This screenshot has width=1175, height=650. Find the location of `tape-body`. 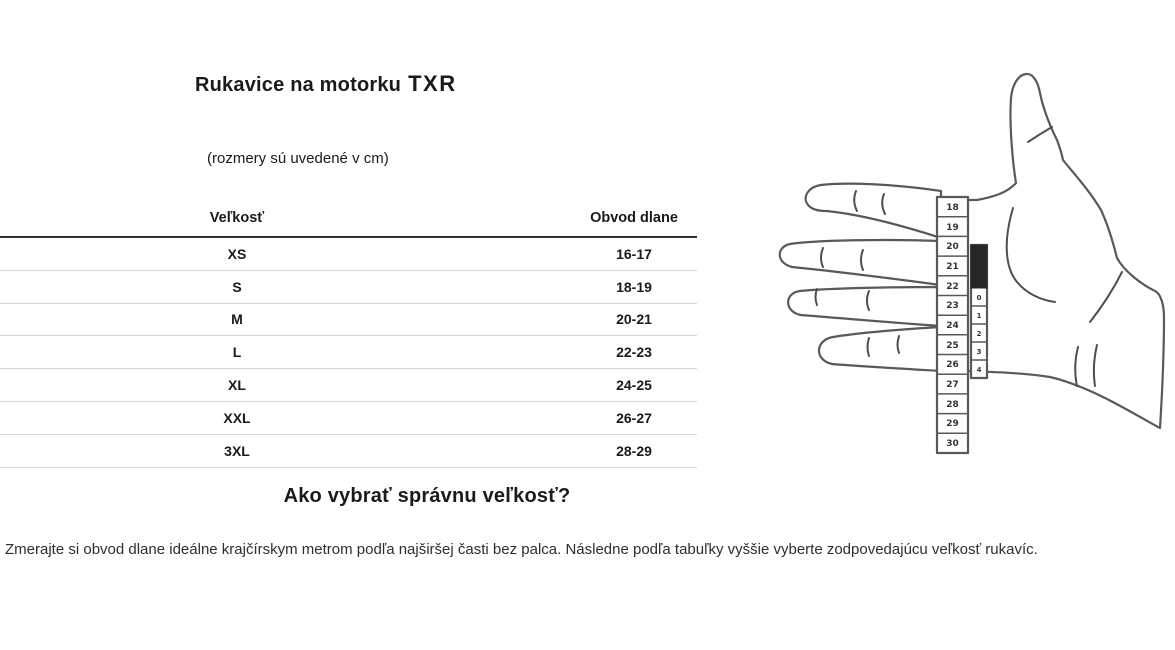

tape-body is located at coordinates (952, 325).